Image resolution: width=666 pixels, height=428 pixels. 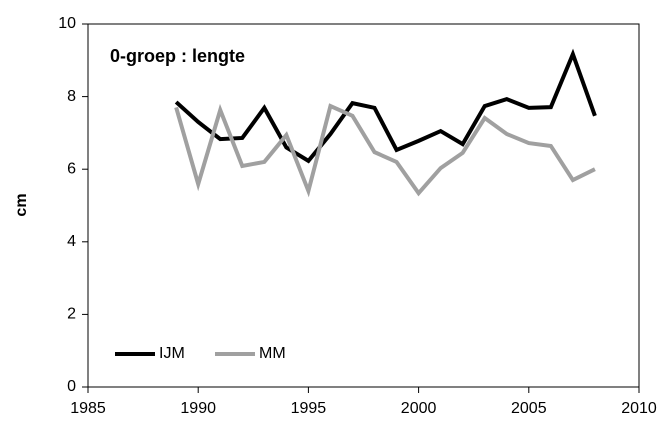 What do you see at coordinates (71, 386) in the screenshot?
I see `y-tick-label: 0` at bounding box center [71, 386].